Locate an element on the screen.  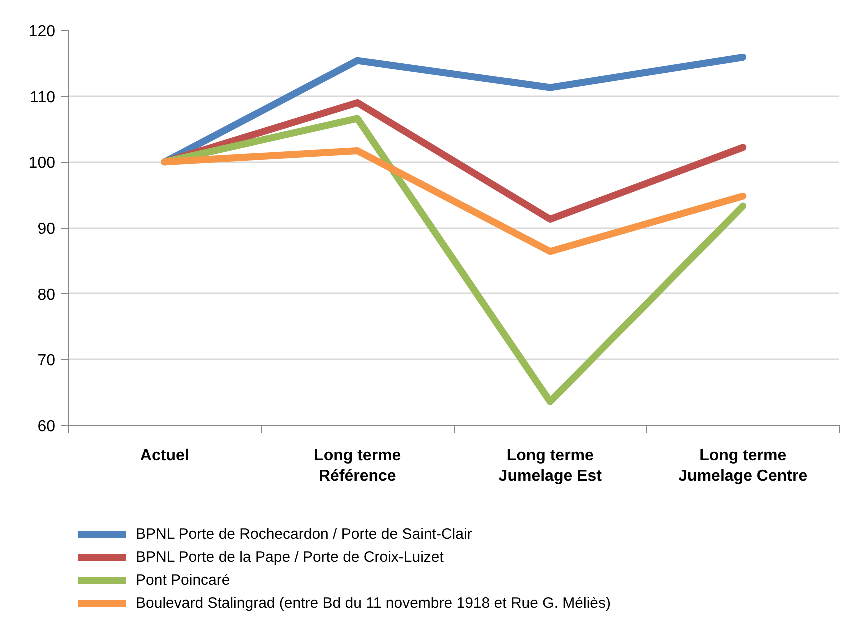
x-tick-label: Long terme Jumelage Centre is located at coordinates (743, 466).